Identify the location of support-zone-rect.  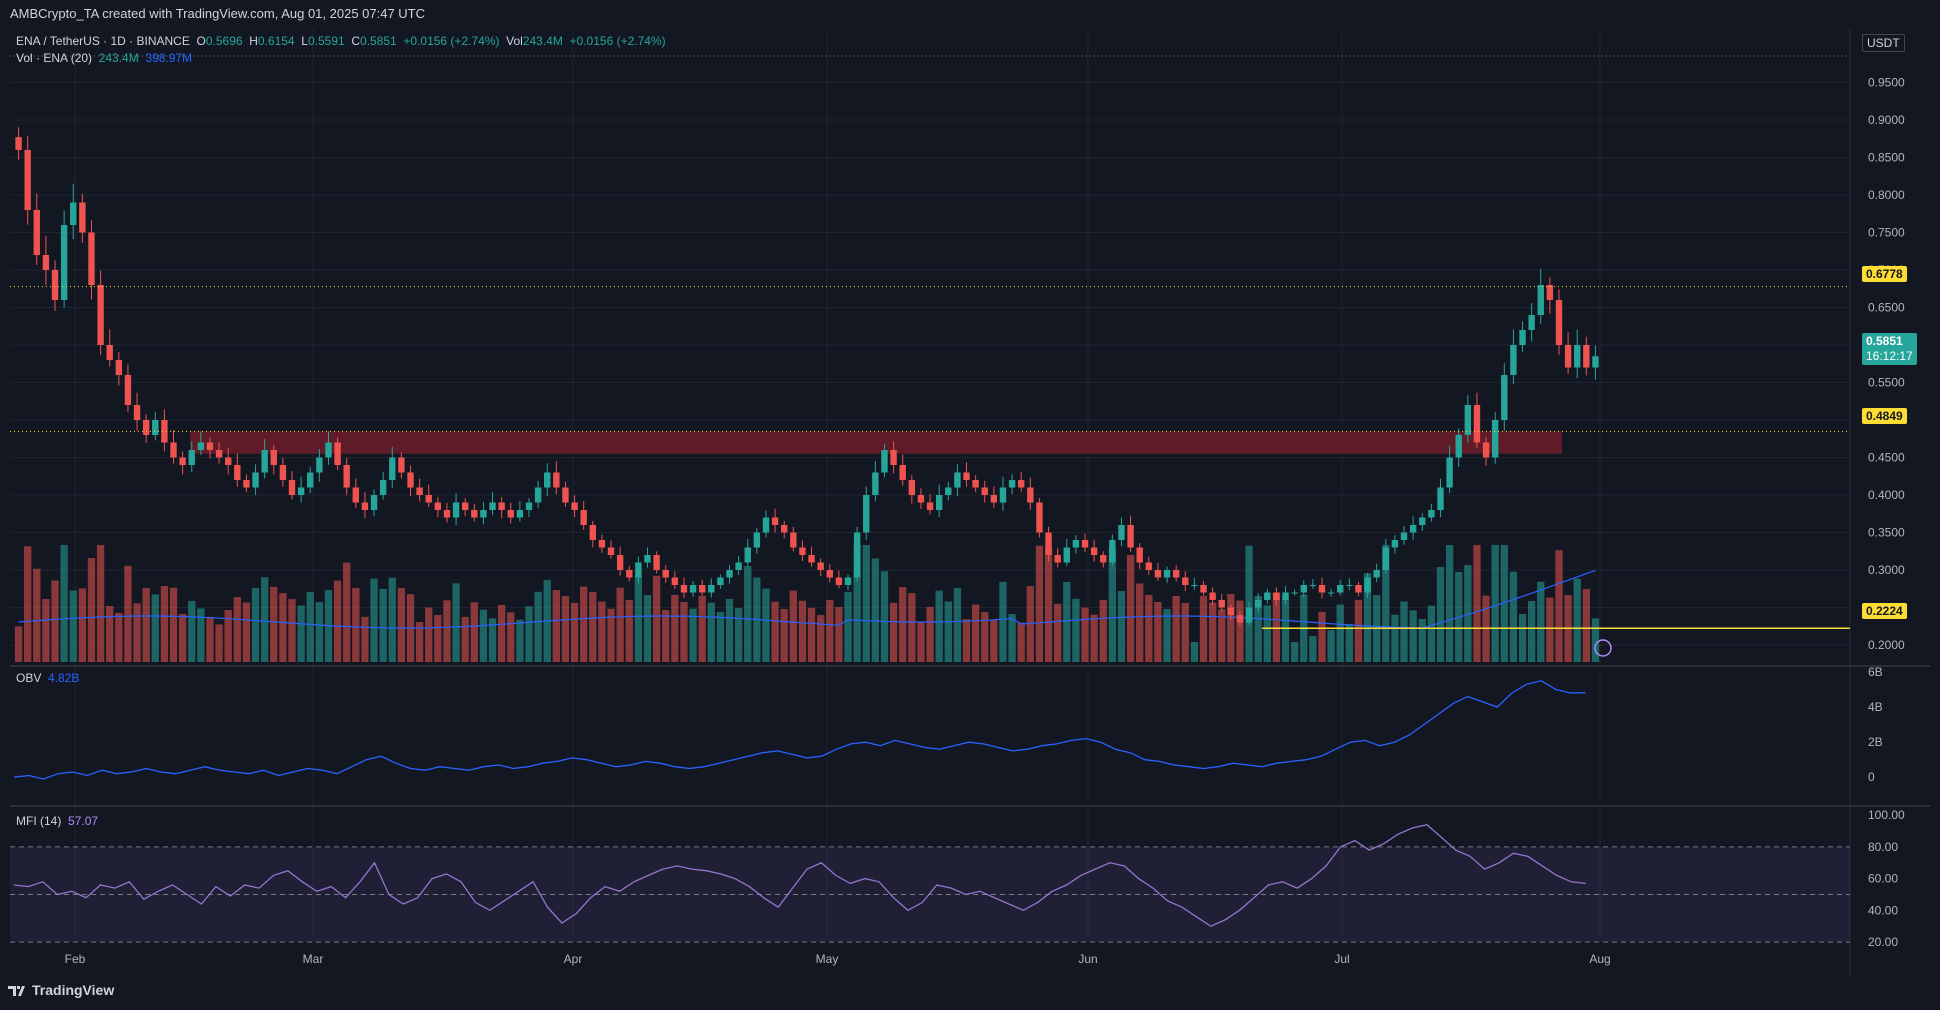
(876, 442).